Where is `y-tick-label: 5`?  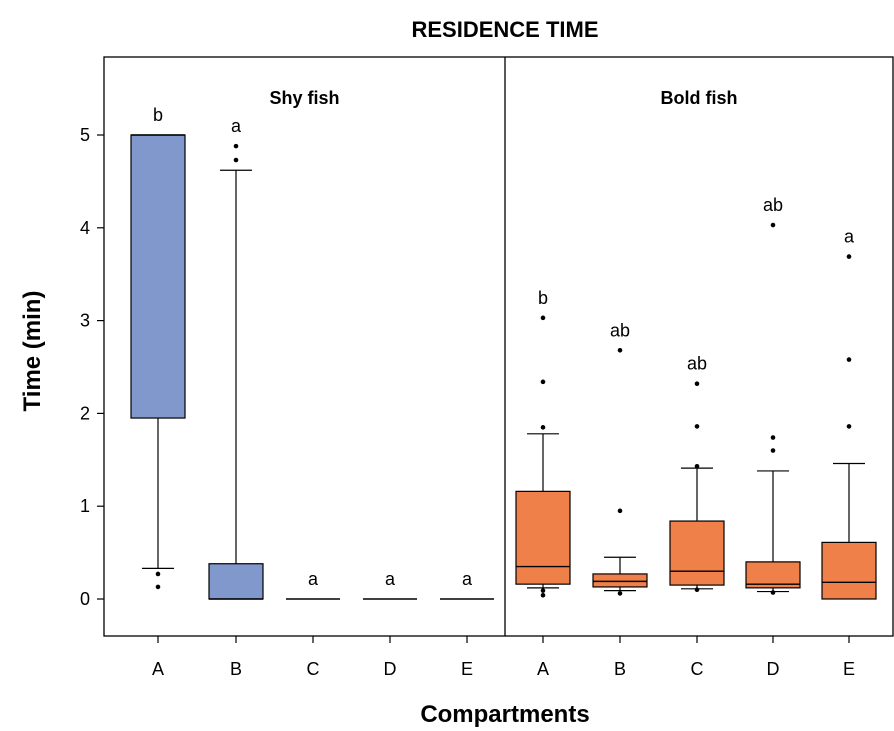
y-tick-label: 5 is located at coordinates (85, 135).